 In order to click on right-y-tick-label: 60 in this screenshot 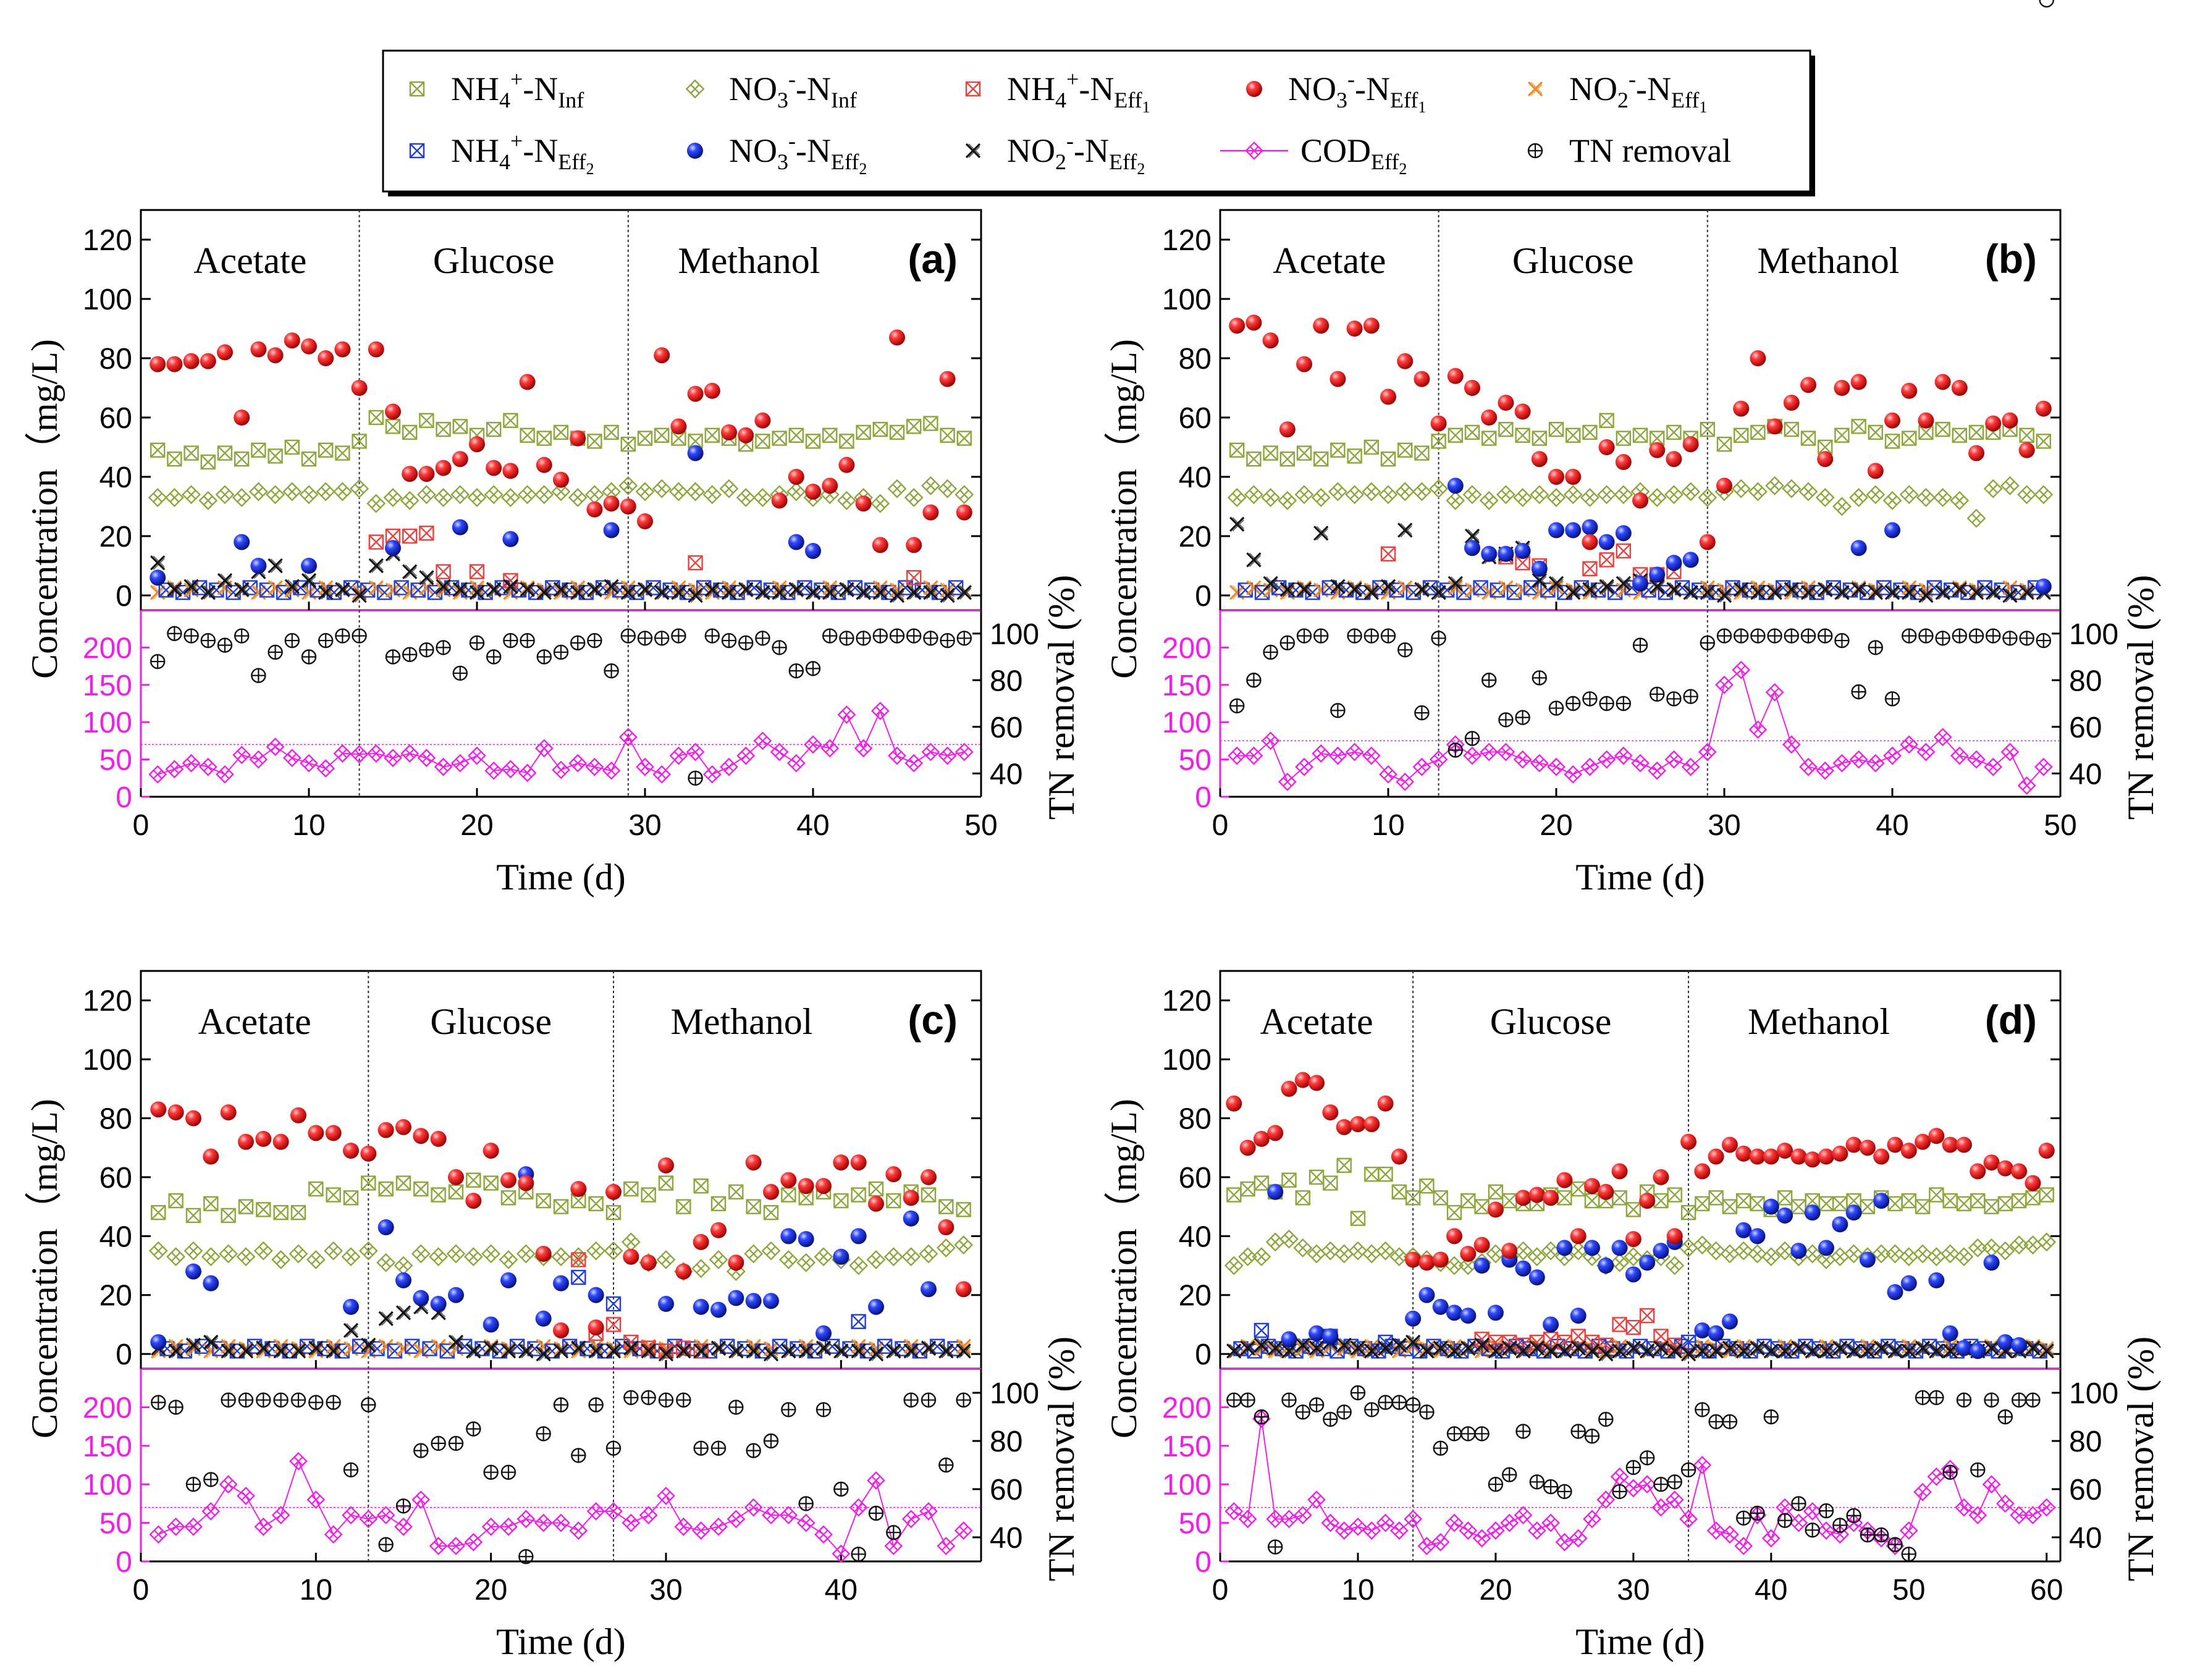, I will do `click(2085, 728)`.